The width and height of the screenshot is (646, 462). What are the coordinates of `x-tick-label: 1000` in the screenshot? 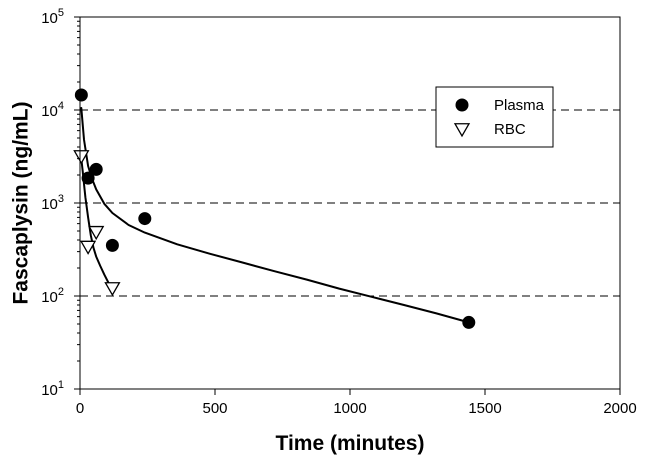 It's located at (349, 408).